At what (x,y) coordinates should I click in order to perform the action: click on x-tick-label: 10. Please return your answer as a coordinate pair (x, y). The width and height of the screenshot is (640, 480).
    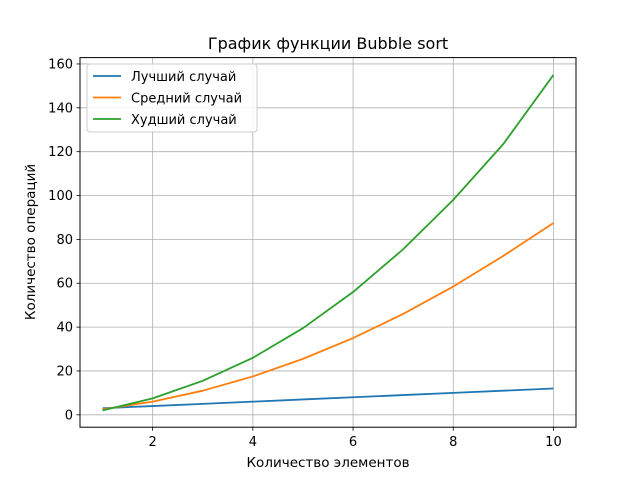
    Looking at the image, I should click on (553, 442).